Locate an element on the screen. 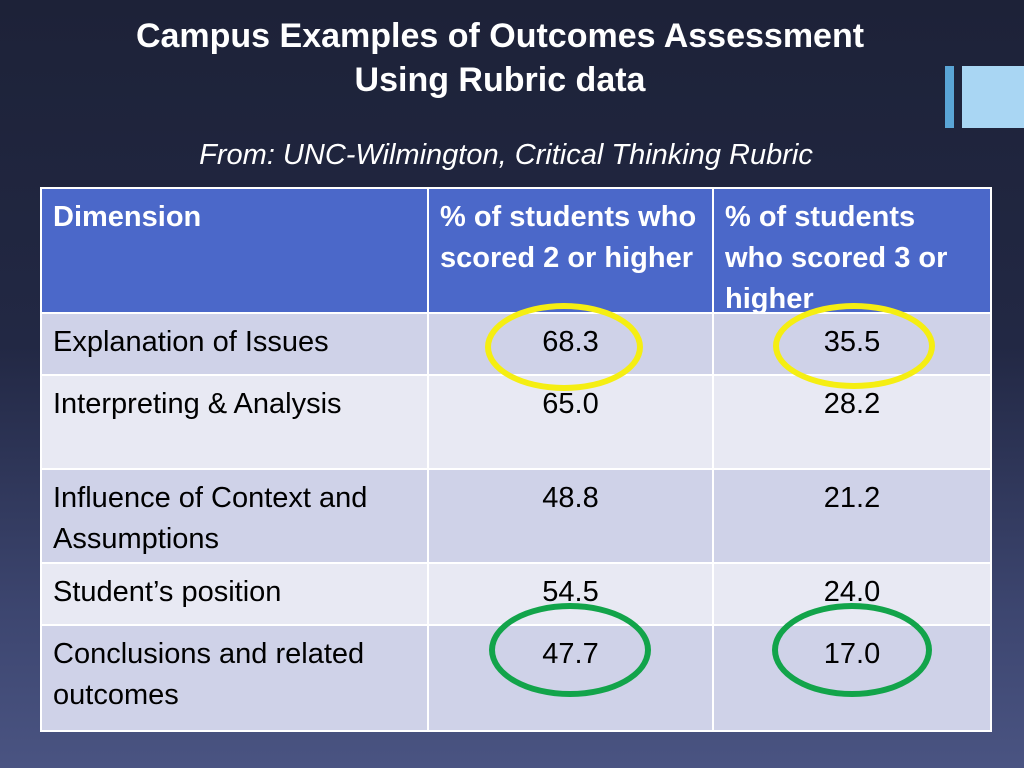 This screenshot has width=1024, height=768. table-row: Interpreting & Analysis 65.0 28.2 is located at coordinates (516, 422).